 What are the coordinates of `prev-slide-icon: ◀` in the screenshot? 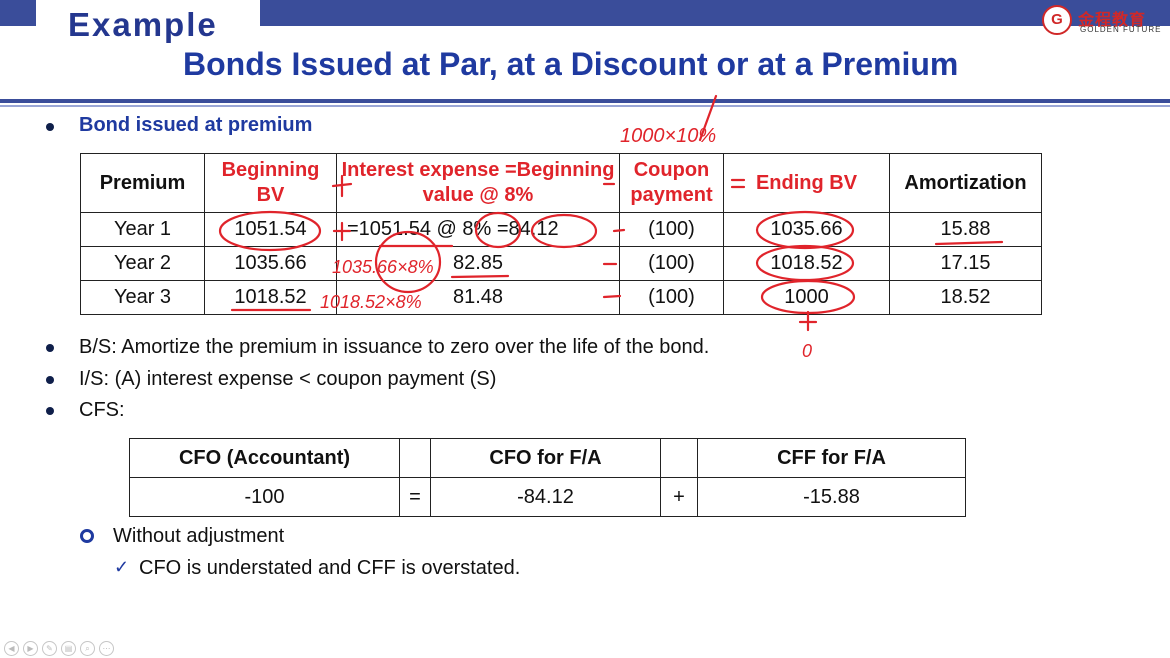 It's located at (11, 648).